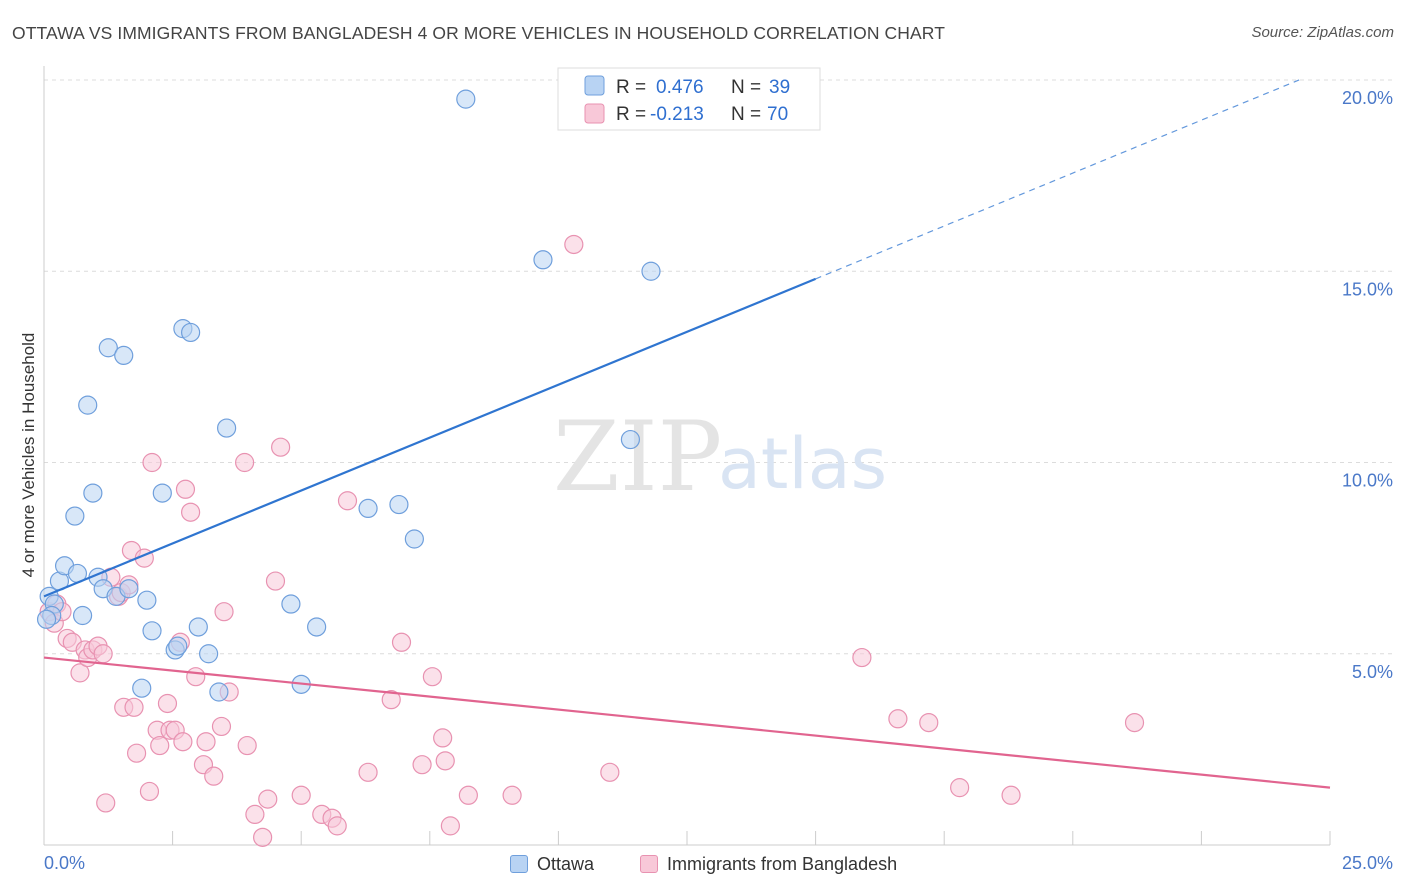 Image resolution: width=1406 pixels, height=892 pixels. I want to click on watermark-zip: ZIP, so click(637, 457).